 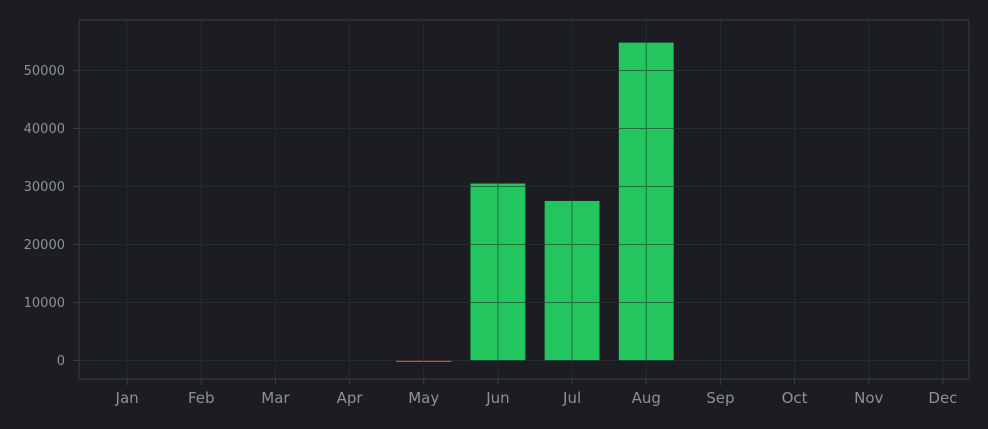 I want to click on x-tick-label: Mar, so click(x=275, y=398).